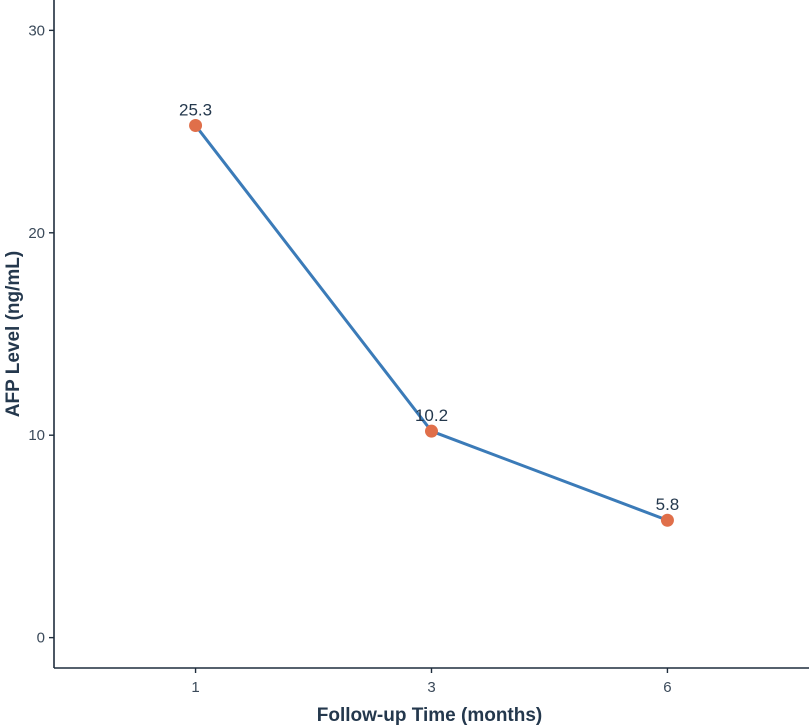 The image size is (809, 726). I want to click on x-ticks: 1 3 6, so click(431, 682).